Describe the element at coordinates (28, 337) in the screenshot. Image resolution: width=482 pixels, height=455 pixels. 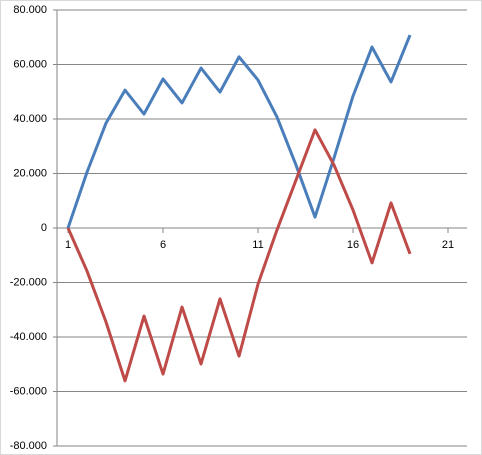
I see `y-tick-label: -40.000` at that location.